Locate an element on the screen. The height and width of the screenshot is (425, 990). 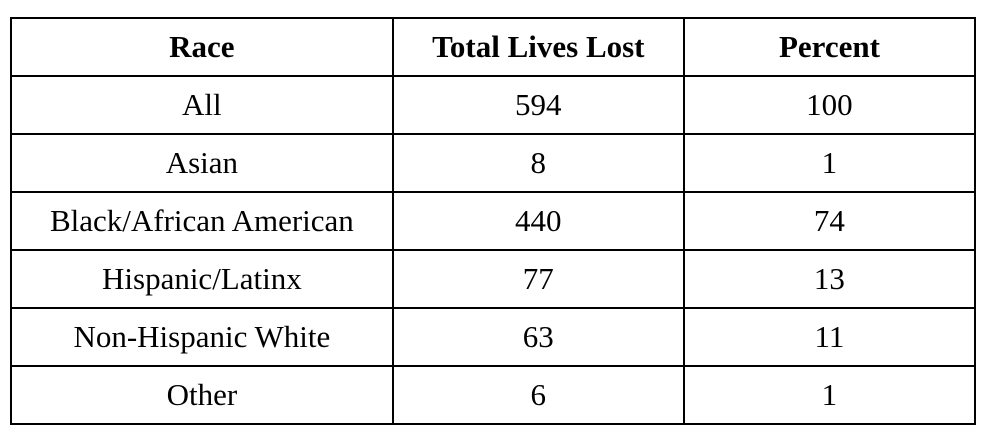
table-row: Other 6 1 is located at coordinates (493, 395).